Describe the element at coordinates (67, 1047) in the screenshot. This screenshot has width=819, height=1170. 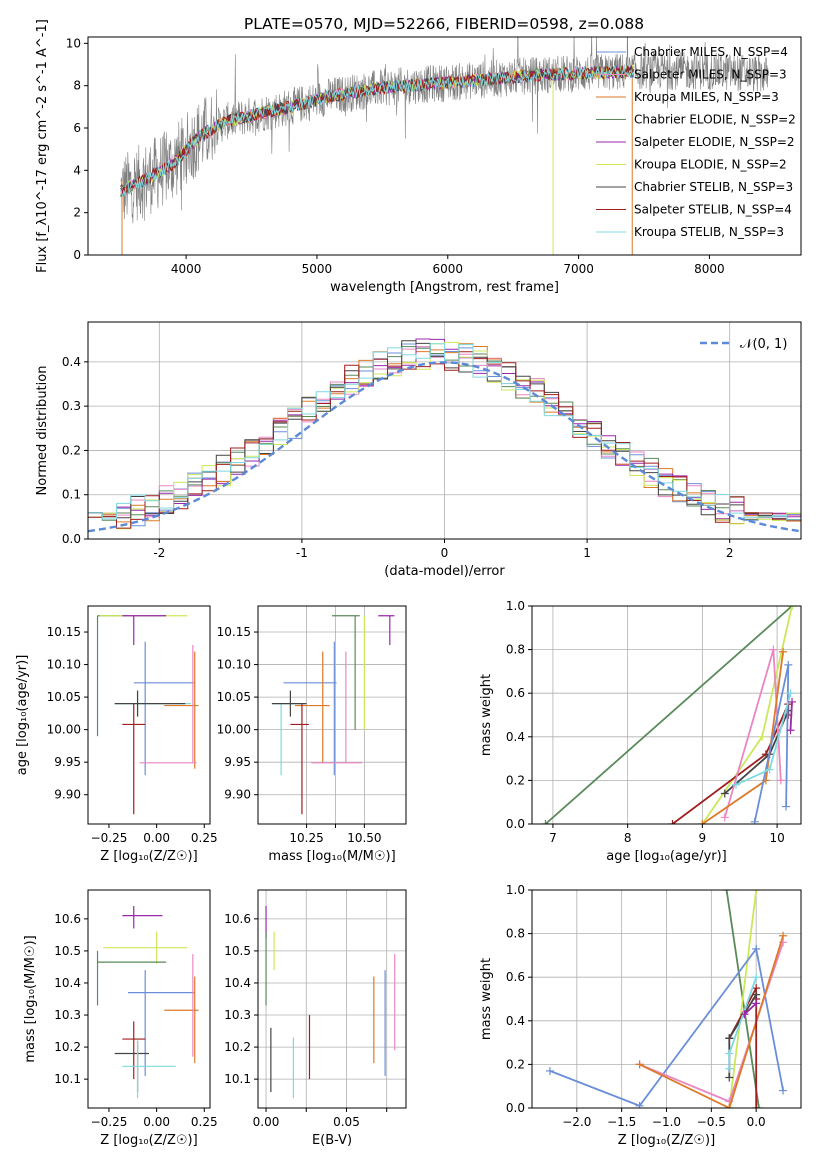
I see `y-tick-label: 10.2` at that location.